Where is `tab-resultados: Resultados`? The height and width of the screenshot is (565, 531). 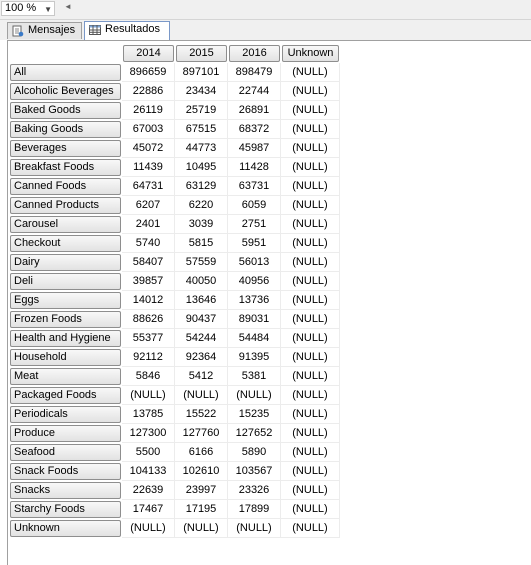 tab-resultados: Resultados is located at coordinates (127, 30).